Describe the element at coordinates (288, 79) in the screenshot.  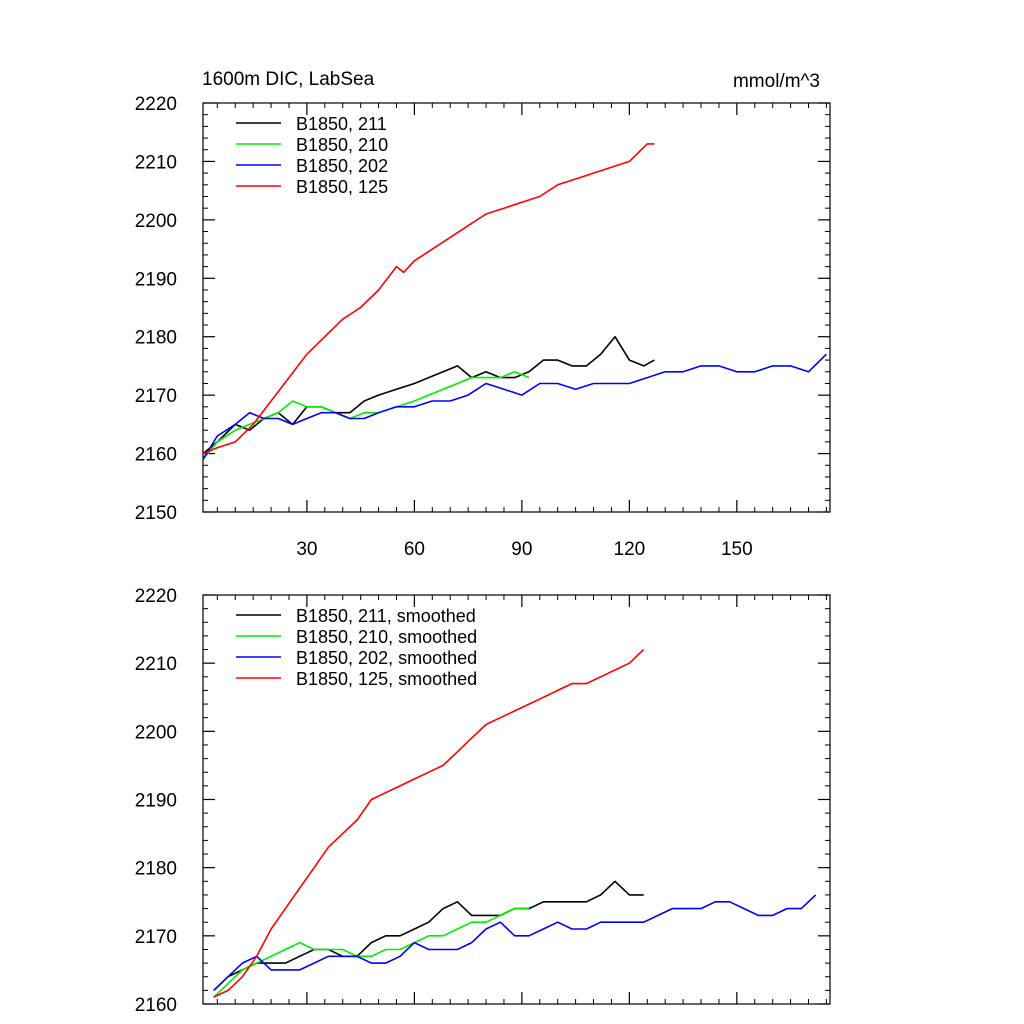
I see `panel-title: 1600m DIC, LabSea` at that location.